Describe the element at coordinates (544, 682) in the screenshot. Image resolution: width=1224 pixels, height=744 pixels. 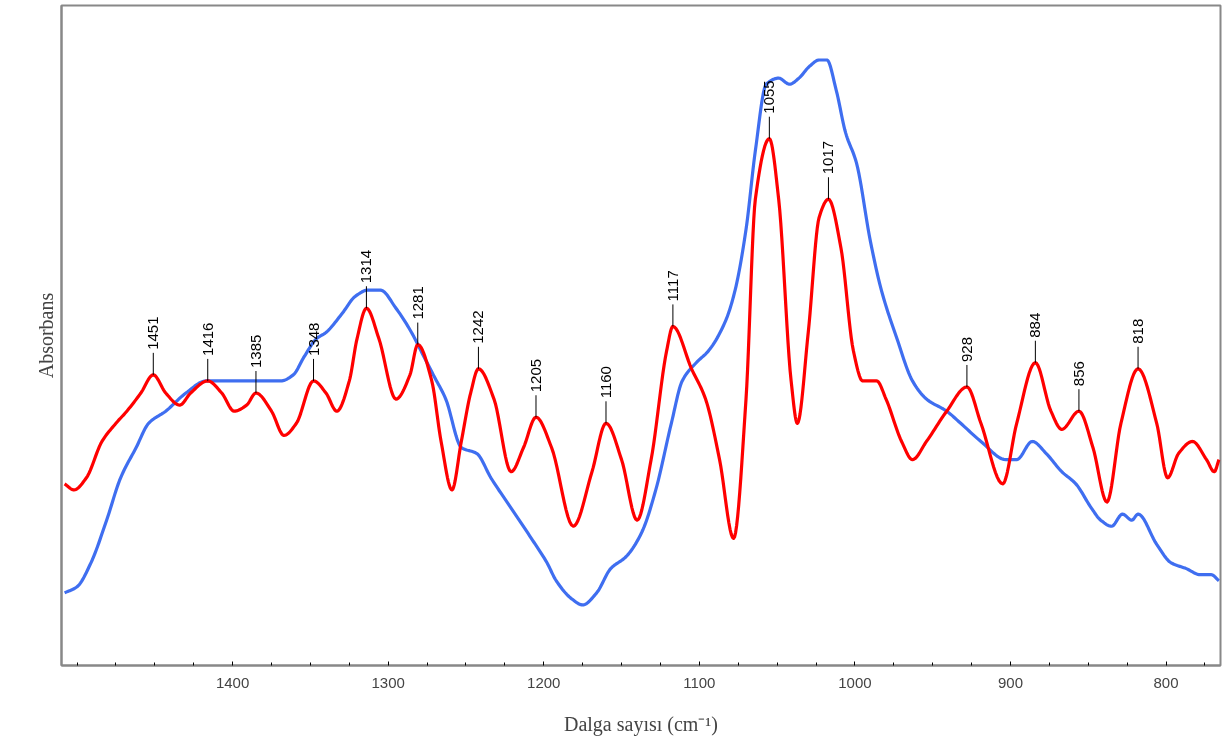
I see `x-tick-label: 1200` at that location.